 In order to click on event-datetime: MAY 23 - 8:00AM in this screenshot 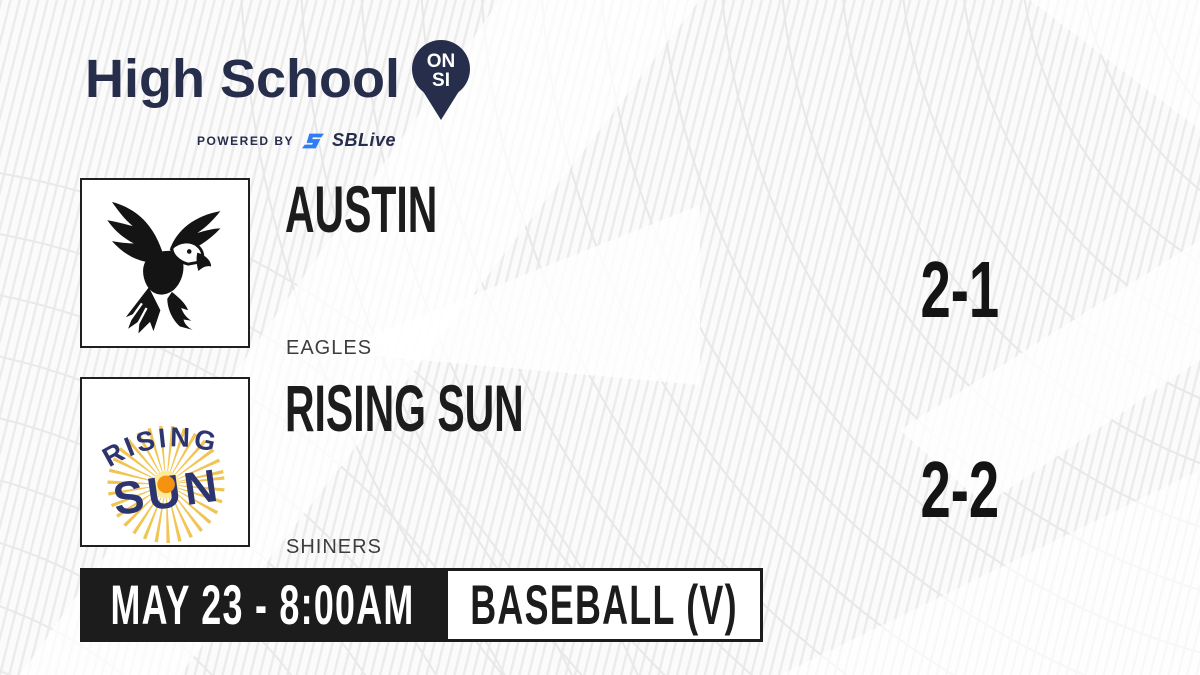, I will do `click(262, 604)`.